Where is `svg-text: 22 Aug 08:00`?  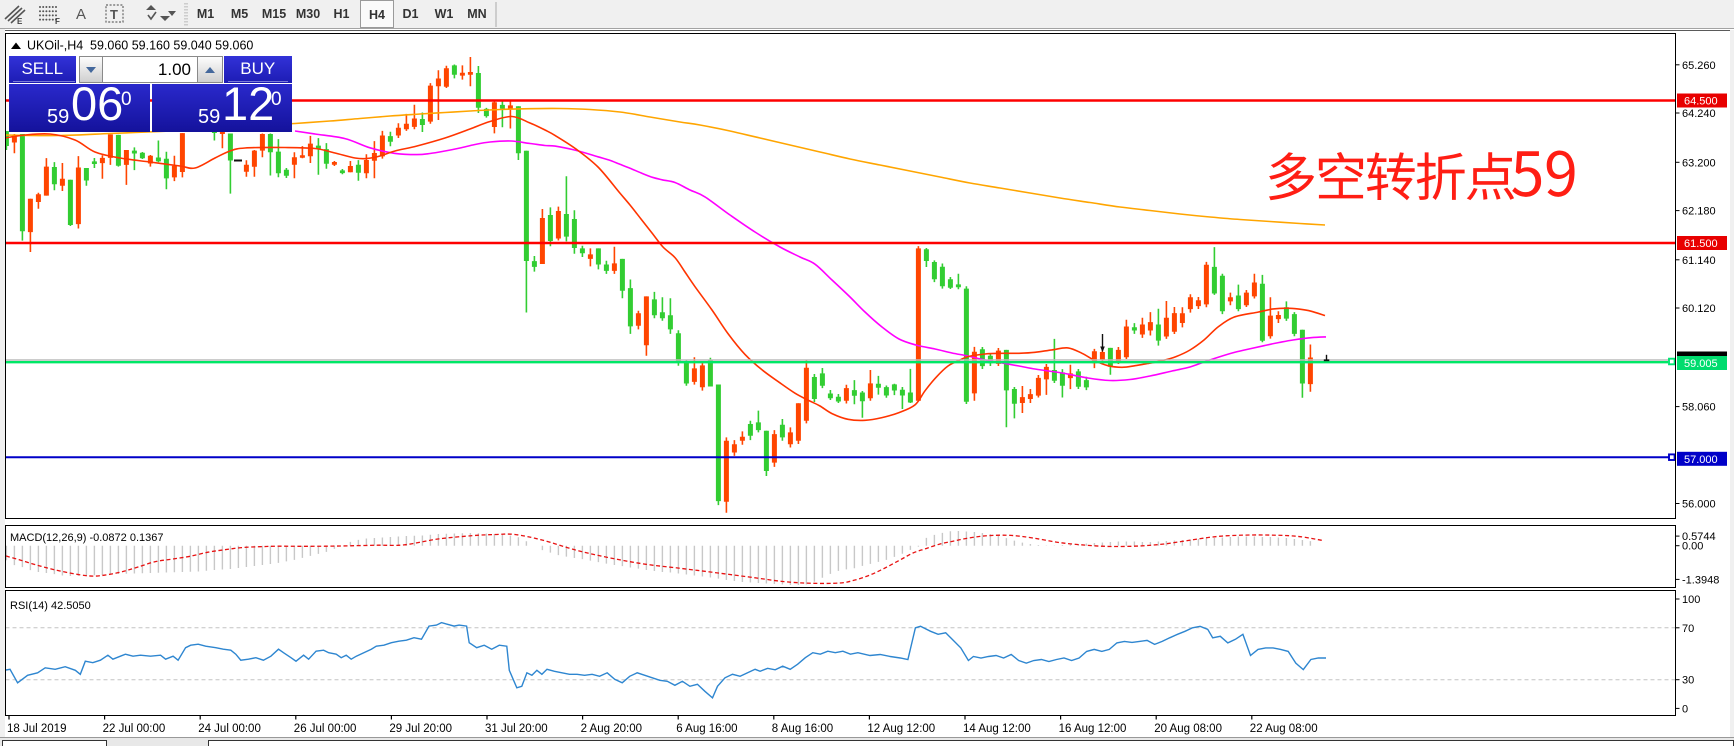 svg-text: 22 Aug 08:00 is located at coordinates (1284, 729).